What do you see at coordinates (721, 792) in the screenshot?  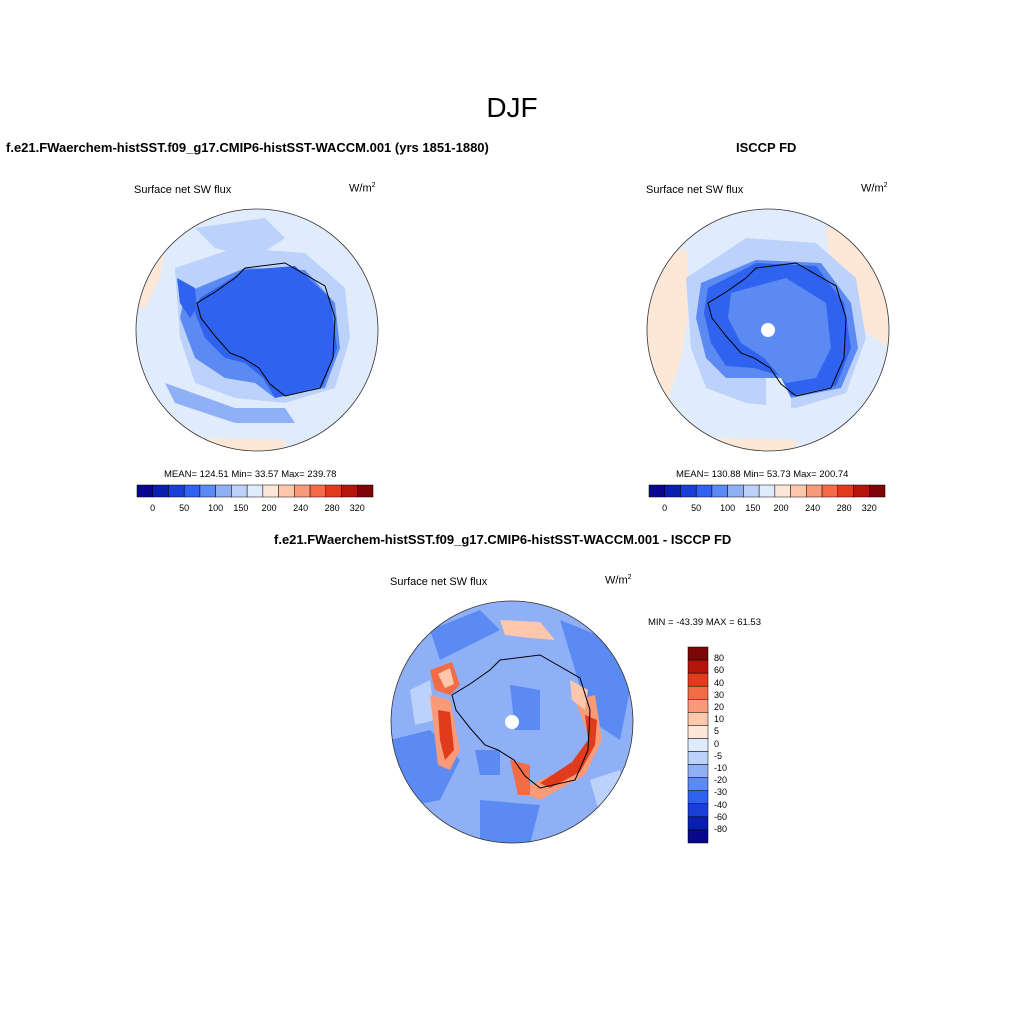 I see `panel3-cb-label: -30` at bounding box center [721, 792].